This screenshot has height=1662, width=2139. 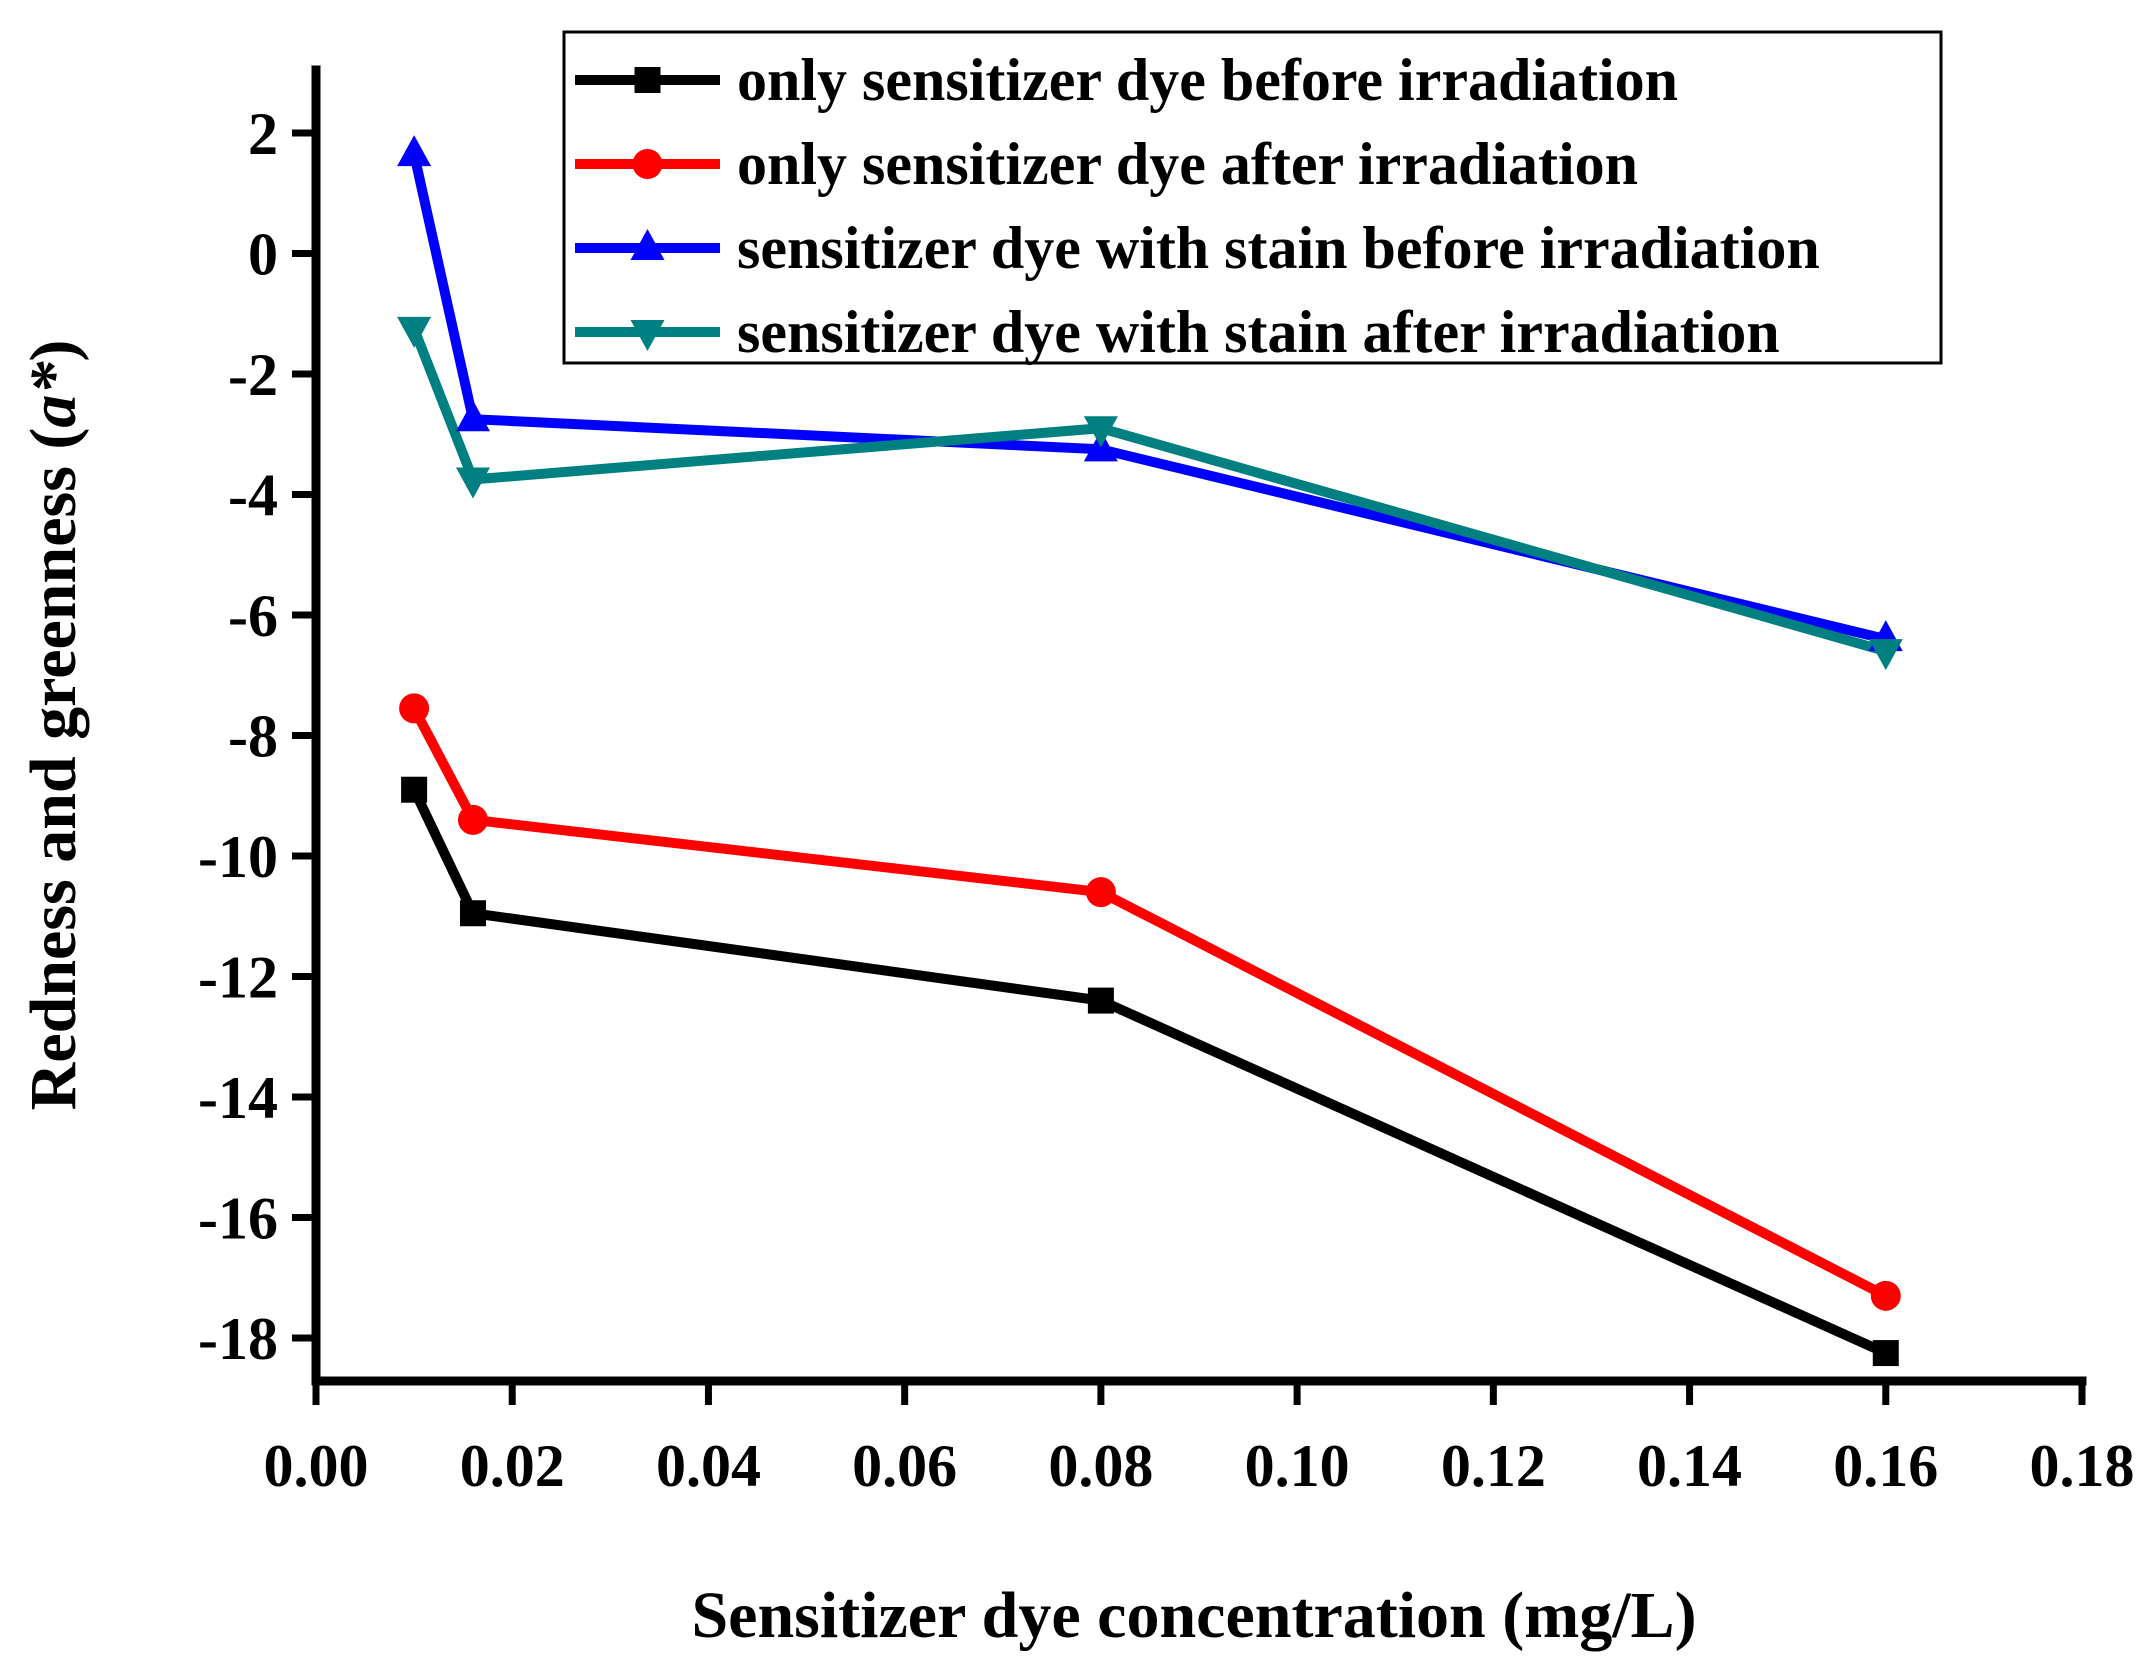 What do you see at coordinates (238, 1219) in the screenshot?
I see `y-tick-label: -16` at bounding box center [238, 1219].